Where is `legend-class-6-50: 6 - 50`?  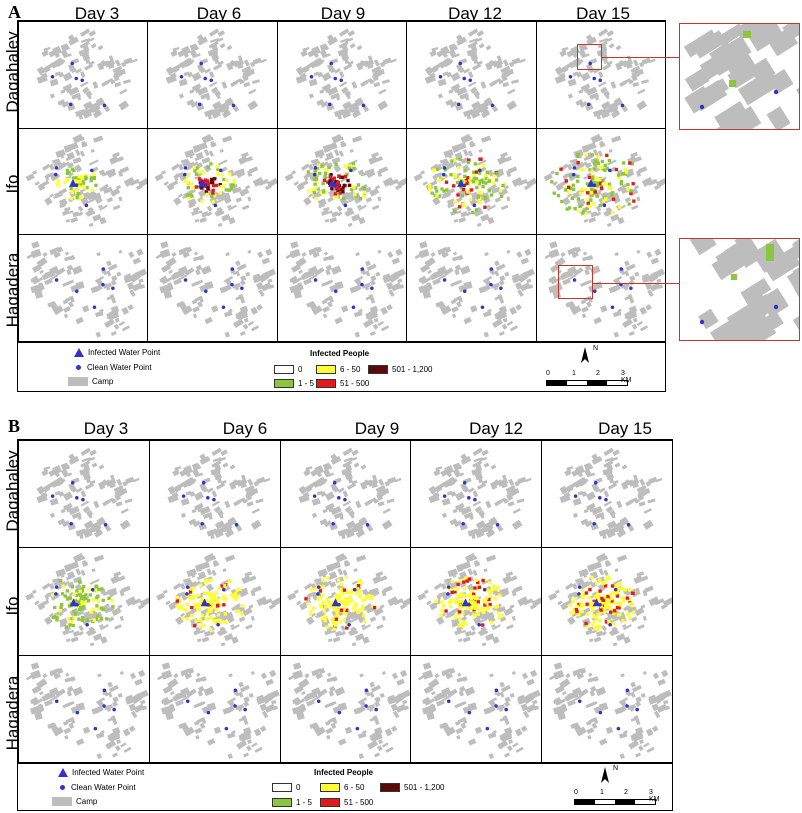
legend-class-6-50: 6 - 50 is located at coordinates (338, 369).